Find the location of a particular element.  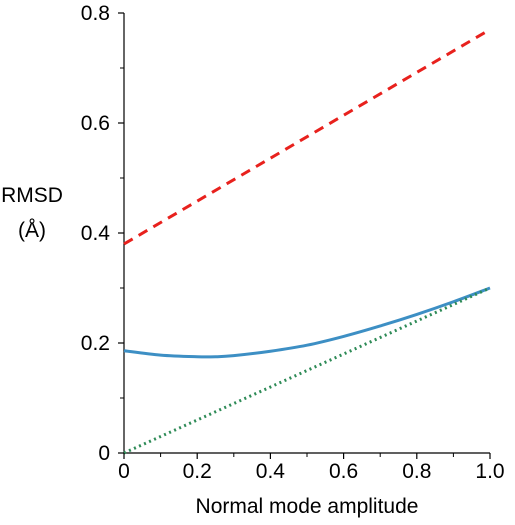

x-tick-label: 0.4 is located at coordinates (271, 471).